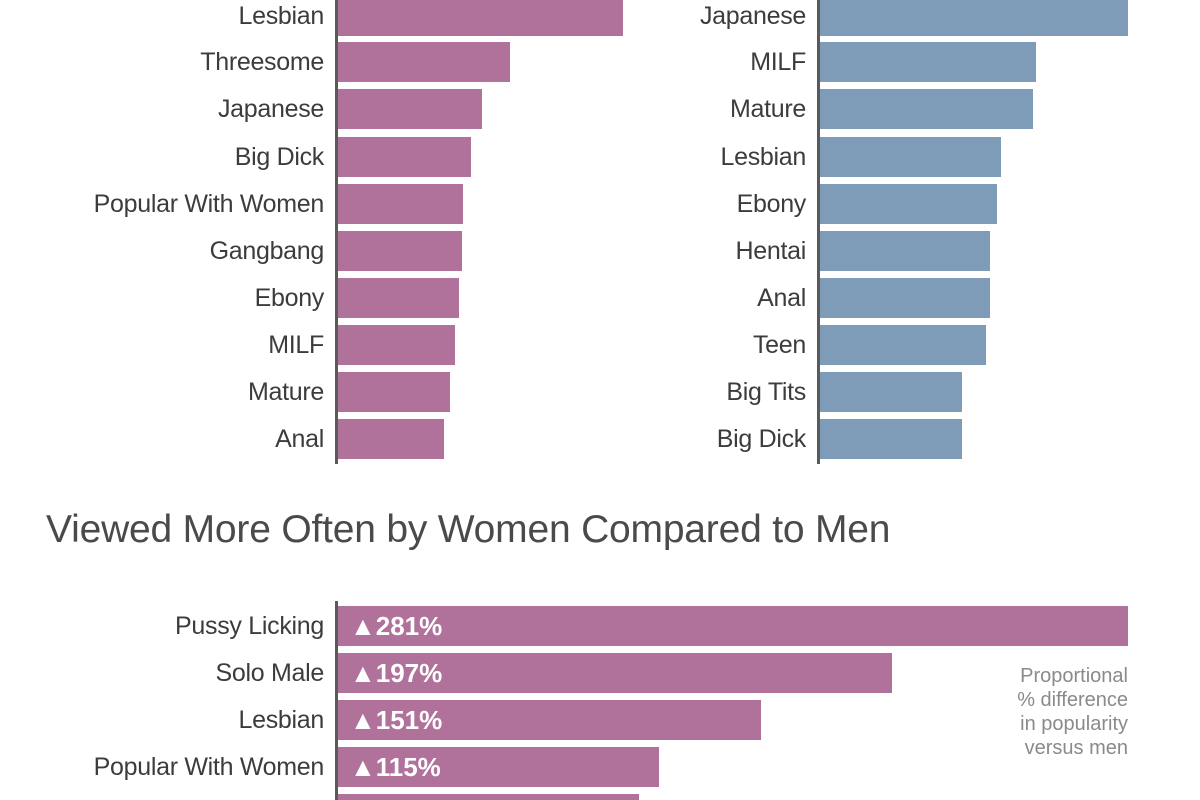 This screenshot has height=800, width=1200. What do you see at coordinates (615, 673) in the screenshot?
I see `comparison-bar-solo-male: ▲197%` at bounding box center [615, 673].